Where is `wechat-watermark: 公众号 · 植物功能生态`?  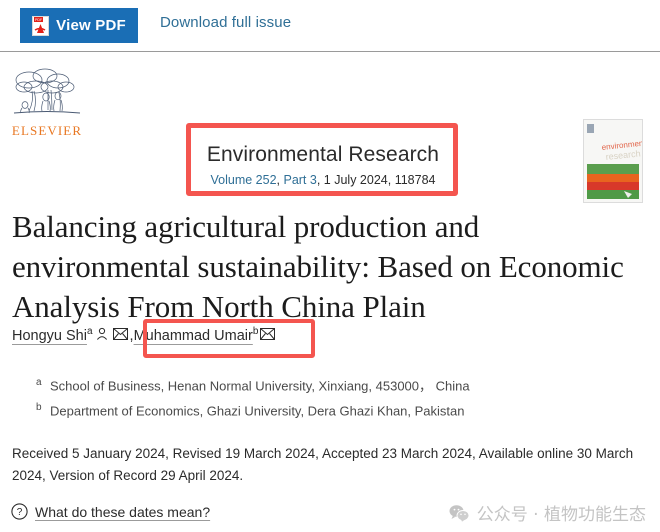
wechat-watermark: 公众号 · 植物功能生态 is located at coordinates (547, 512).